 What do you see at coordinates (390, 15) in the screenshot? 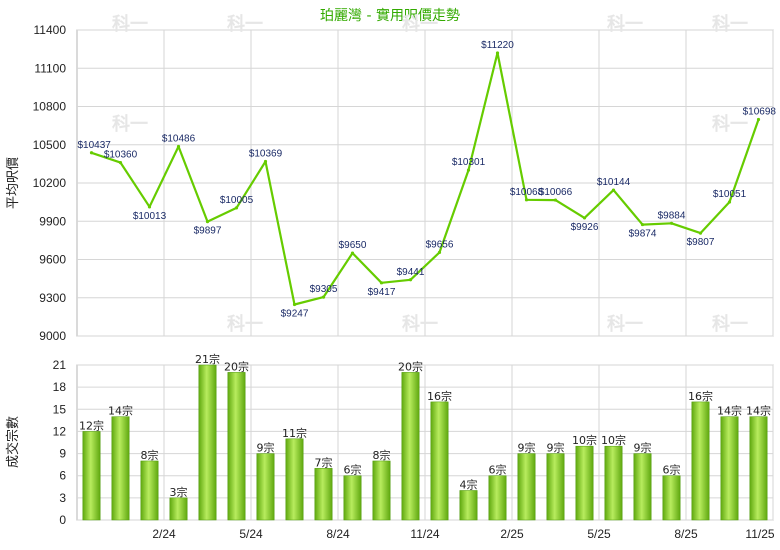
I see `chart-title: 珀麗灣 - 實用呎價走勢` at bounding box center [390, 15].